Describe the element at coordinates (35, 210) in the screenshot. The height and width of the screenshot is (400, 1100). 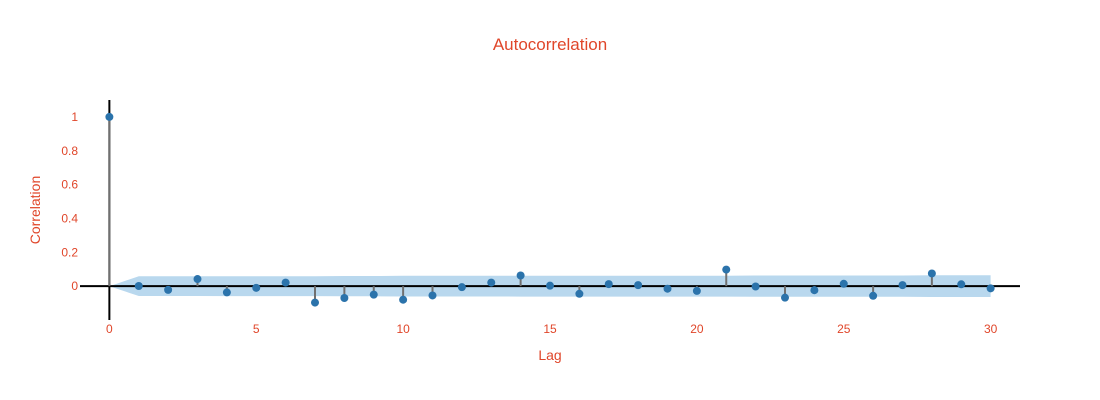
I see `y-axis-title: Correlation` at that location.